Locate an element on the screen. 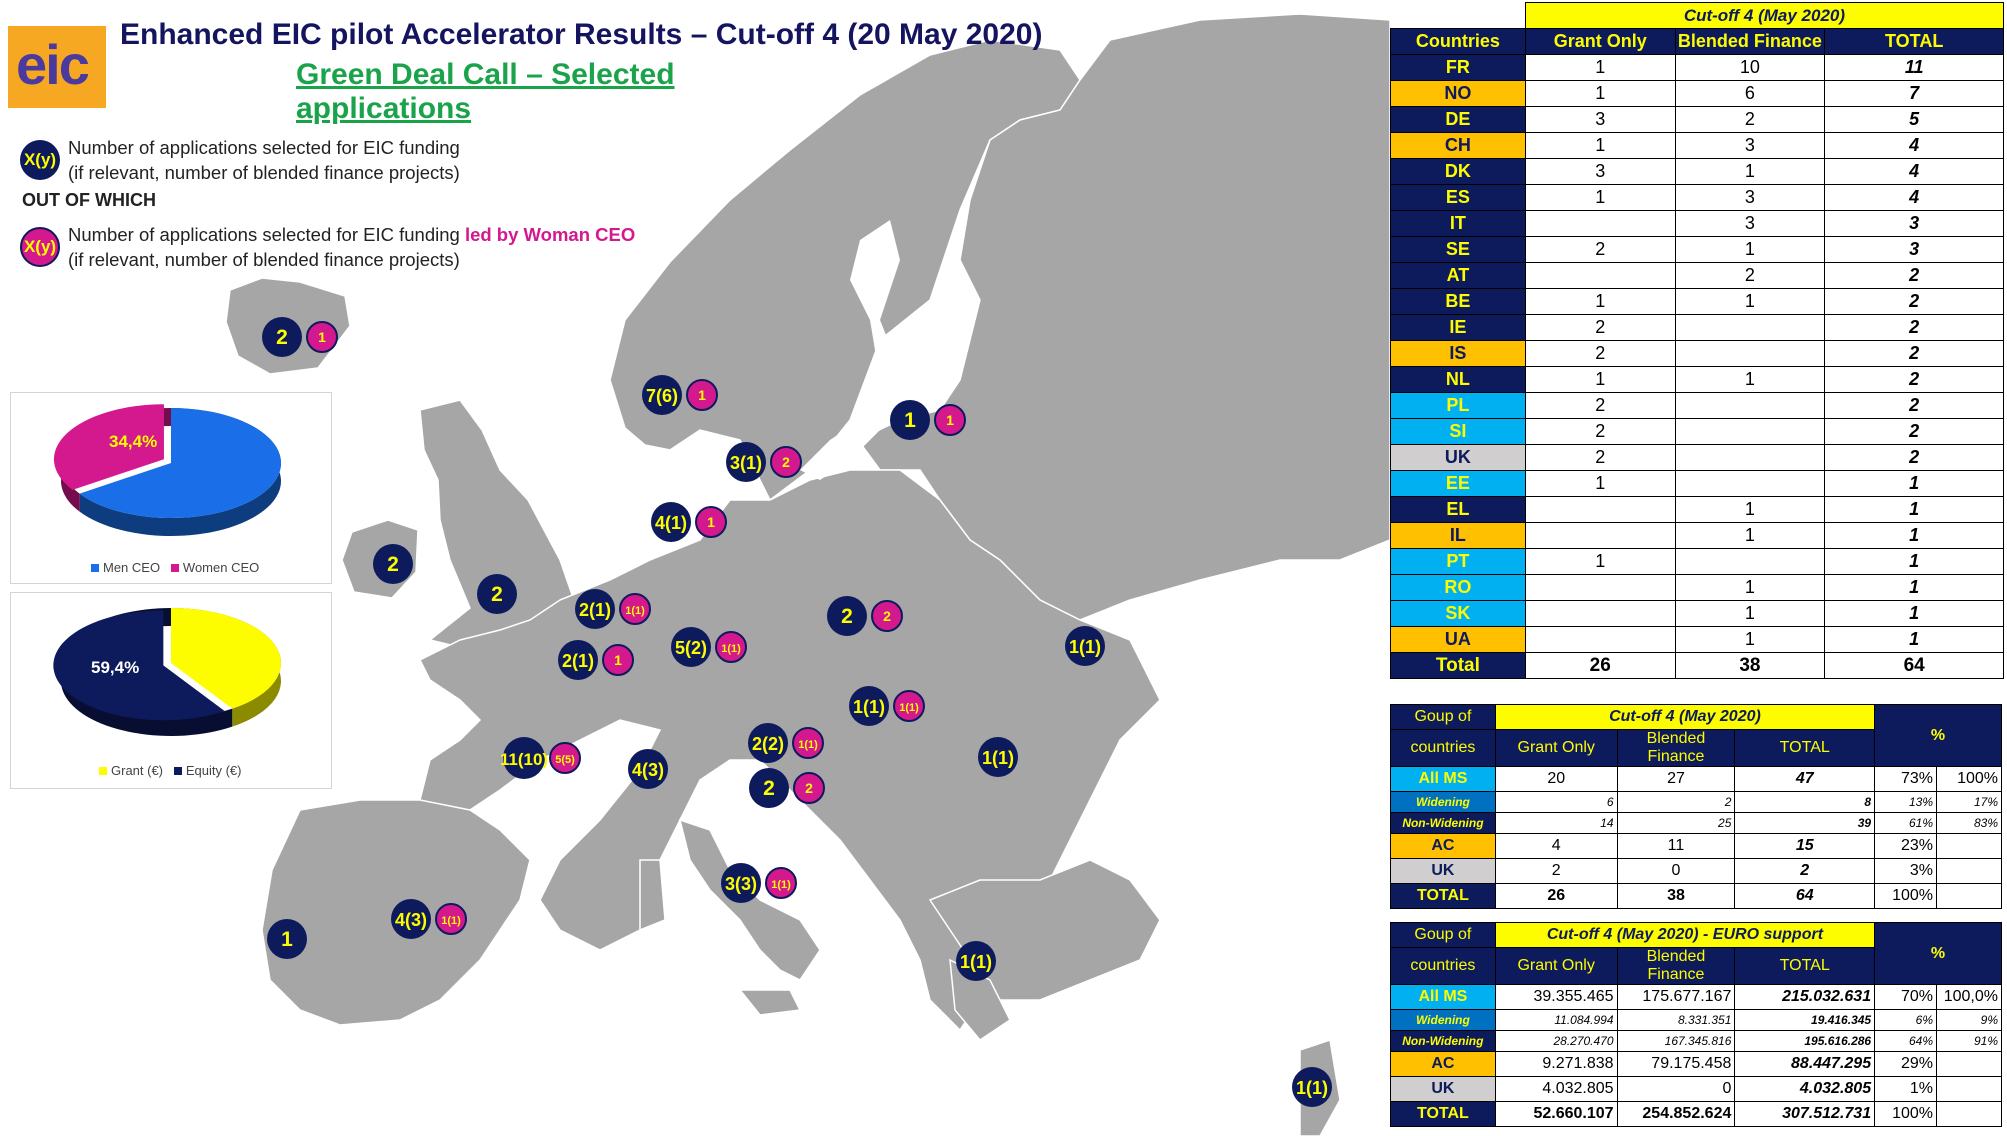 The image size is (2007, 1136). map-marker-spain: 4(3) 1(1) is located at coordinates (429, 919).